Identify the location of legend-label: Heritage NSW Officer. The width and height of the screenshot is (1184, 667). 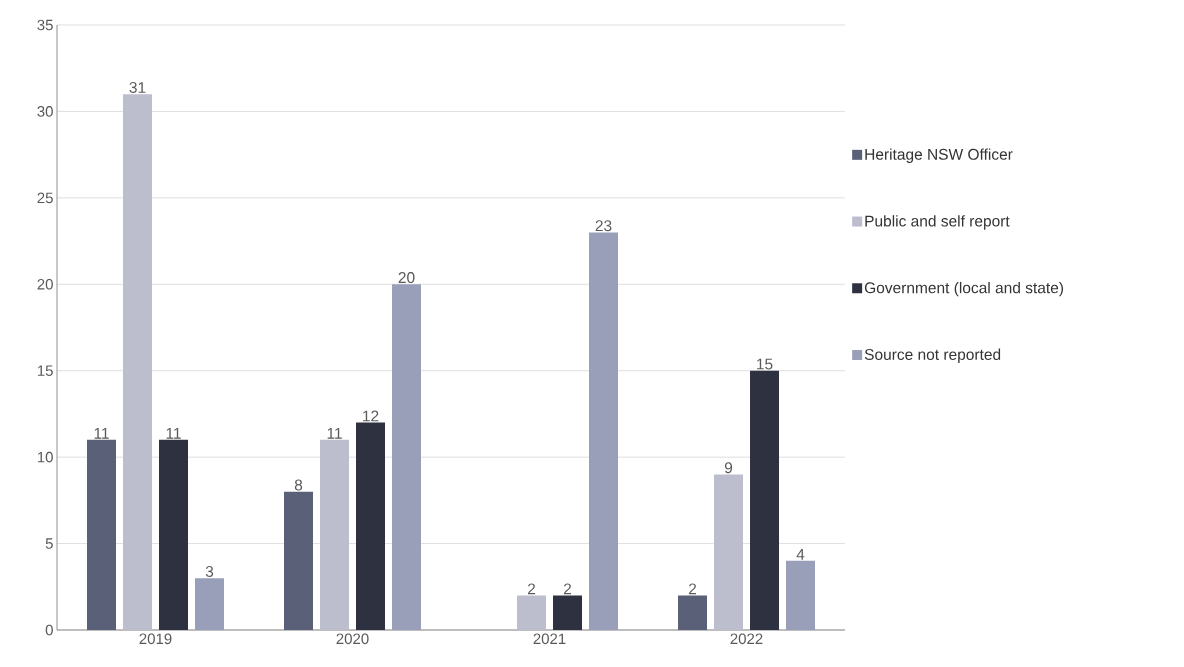
(939, 155).